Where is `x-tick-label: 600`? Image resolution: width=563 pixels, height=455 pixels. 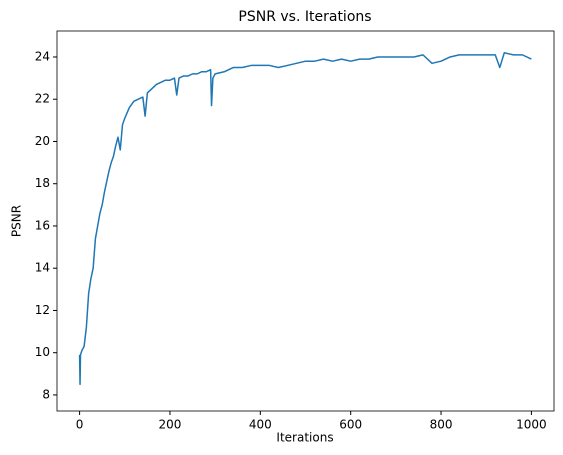 x-tick-label: 600 is located at coordinates (350, 425).